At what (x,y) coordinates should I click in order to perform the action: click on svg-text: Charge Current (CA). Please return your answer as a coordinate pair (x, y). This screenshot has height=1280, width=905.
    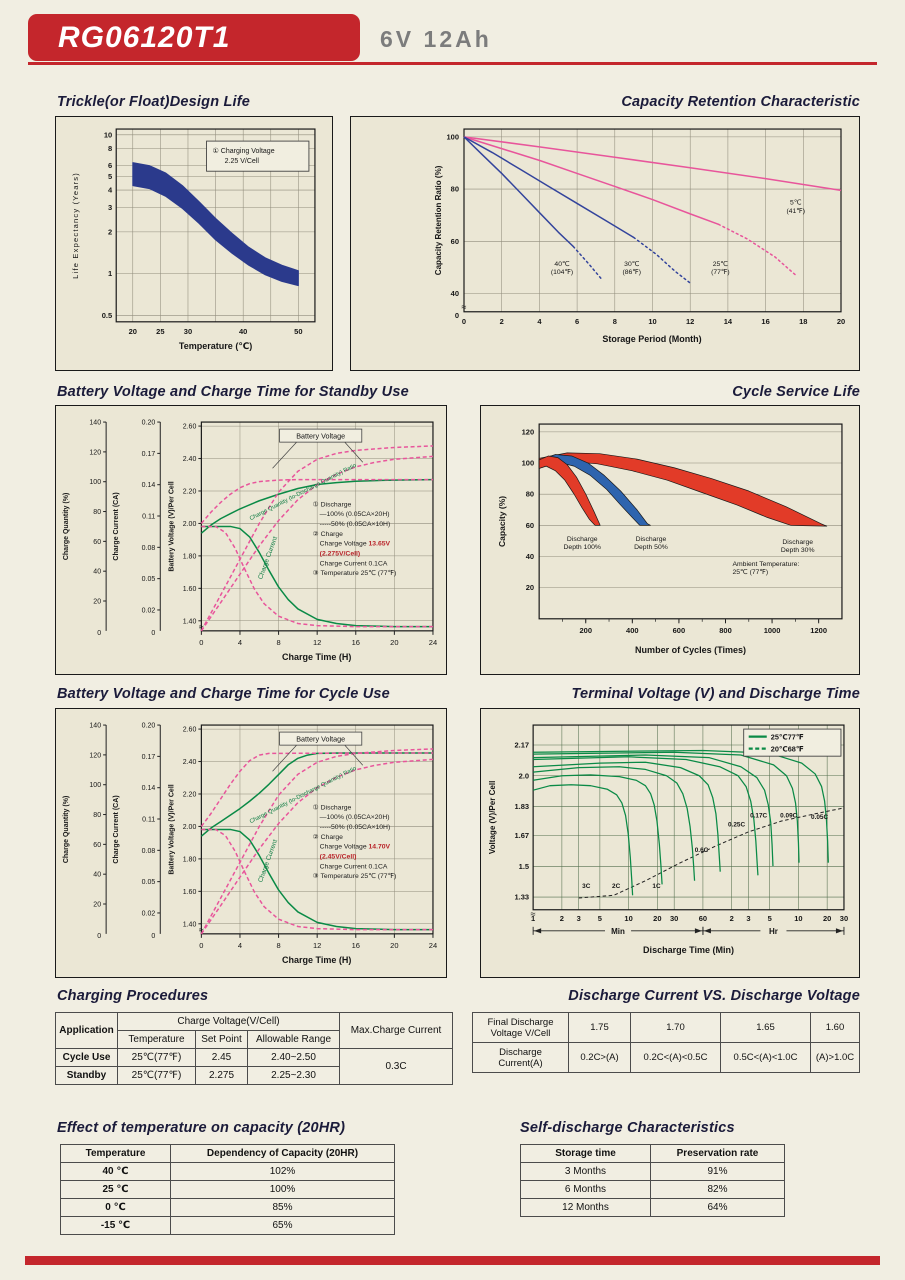
    Looking at the image, I should click on (116, 526).